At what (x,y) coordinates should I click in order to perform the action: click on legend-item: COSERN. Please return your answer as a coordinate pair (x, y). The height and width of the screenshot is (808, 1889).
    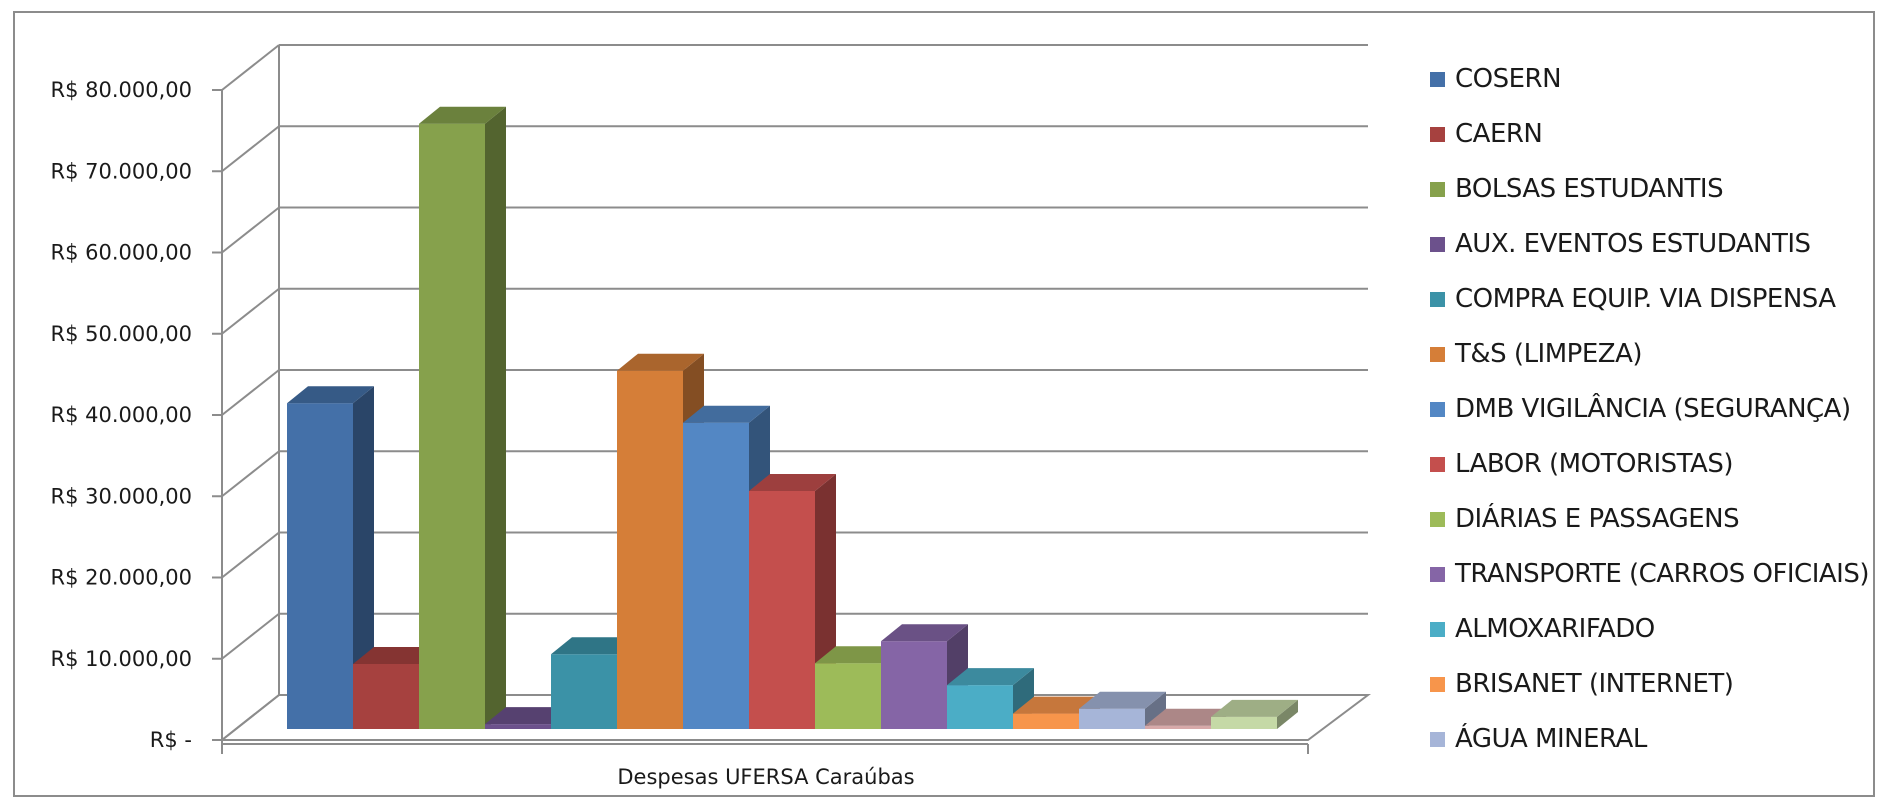
    Looking at the image, I should click on (1496, 79).